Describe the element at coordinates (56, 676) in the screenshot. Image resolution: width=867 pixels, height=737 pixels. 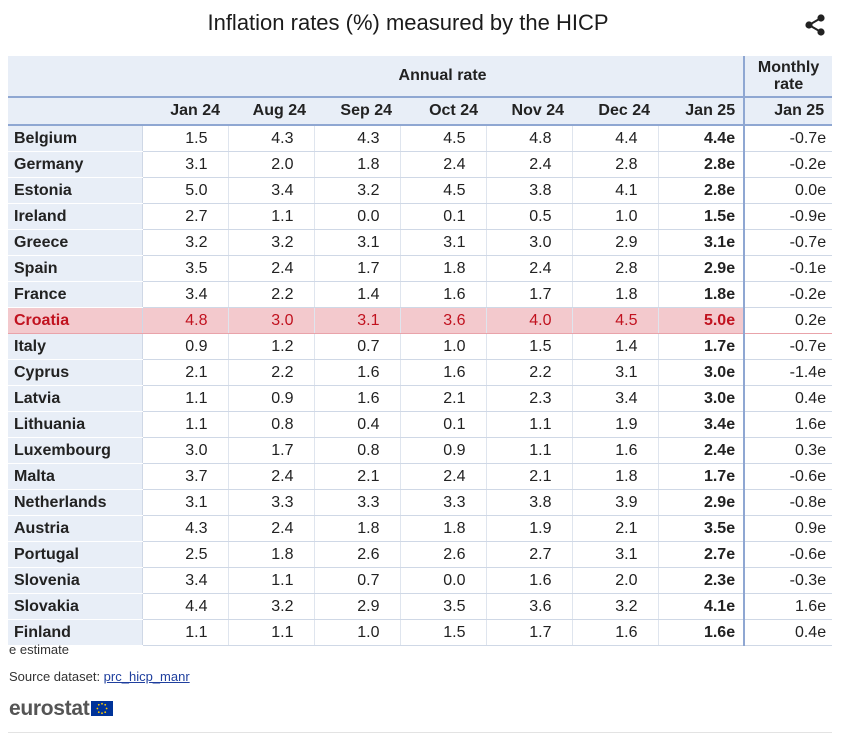
I see `source-prefix: Source dataset:` at that location.